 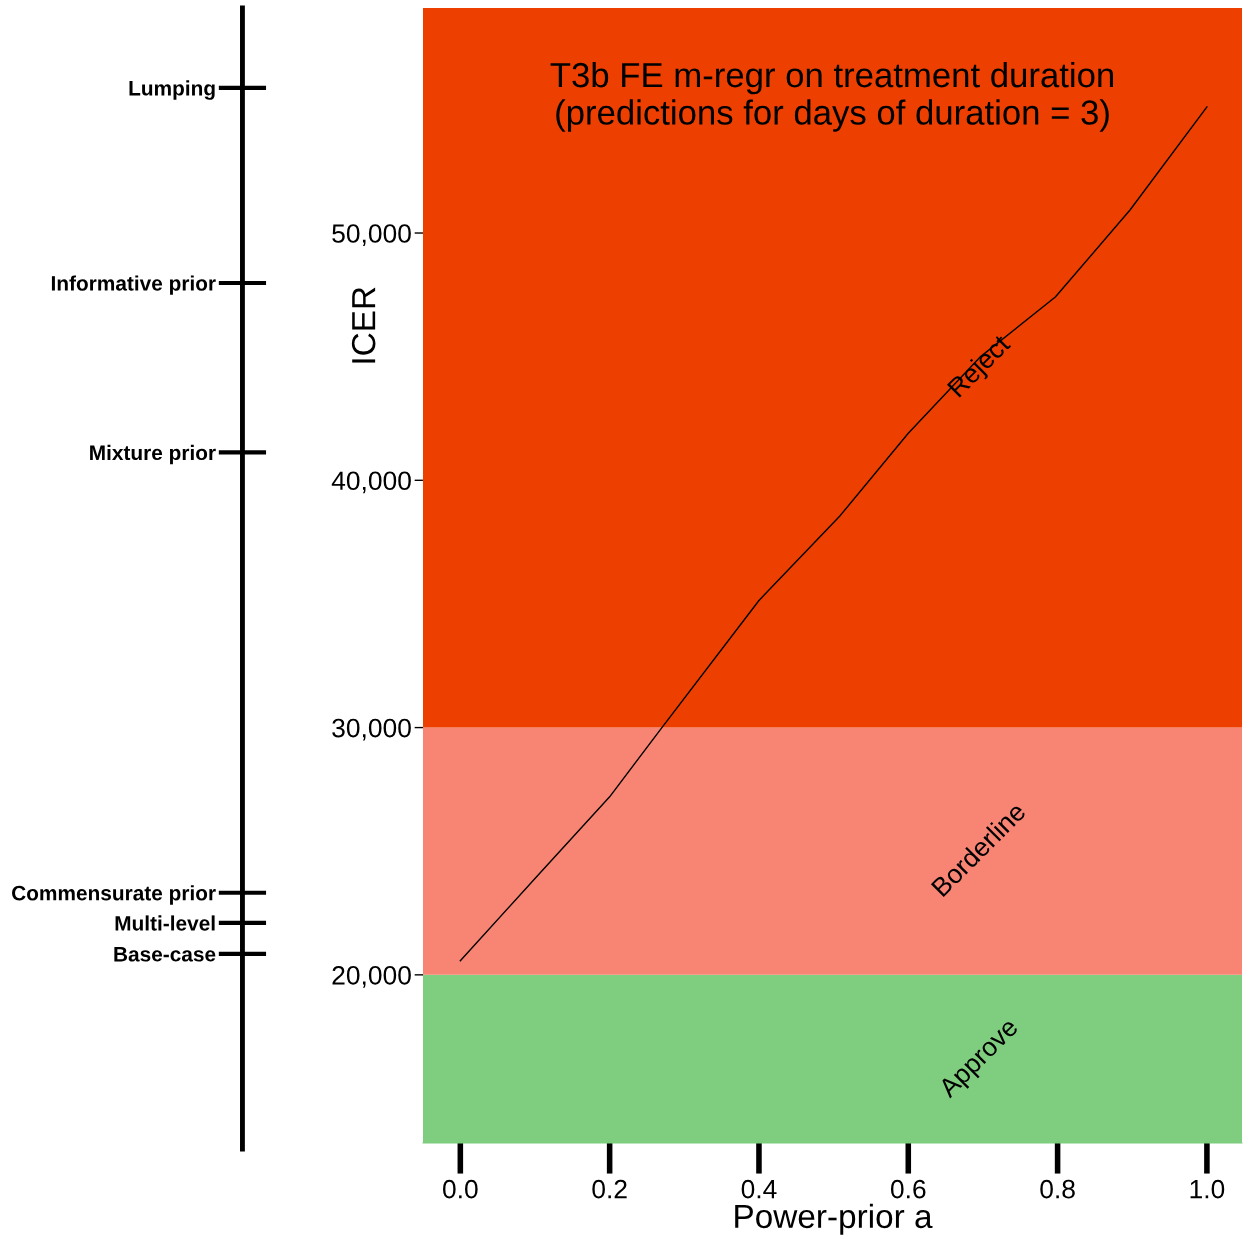 I want to click on x-tick-label: 0.6, so click(x=908, y=1189).